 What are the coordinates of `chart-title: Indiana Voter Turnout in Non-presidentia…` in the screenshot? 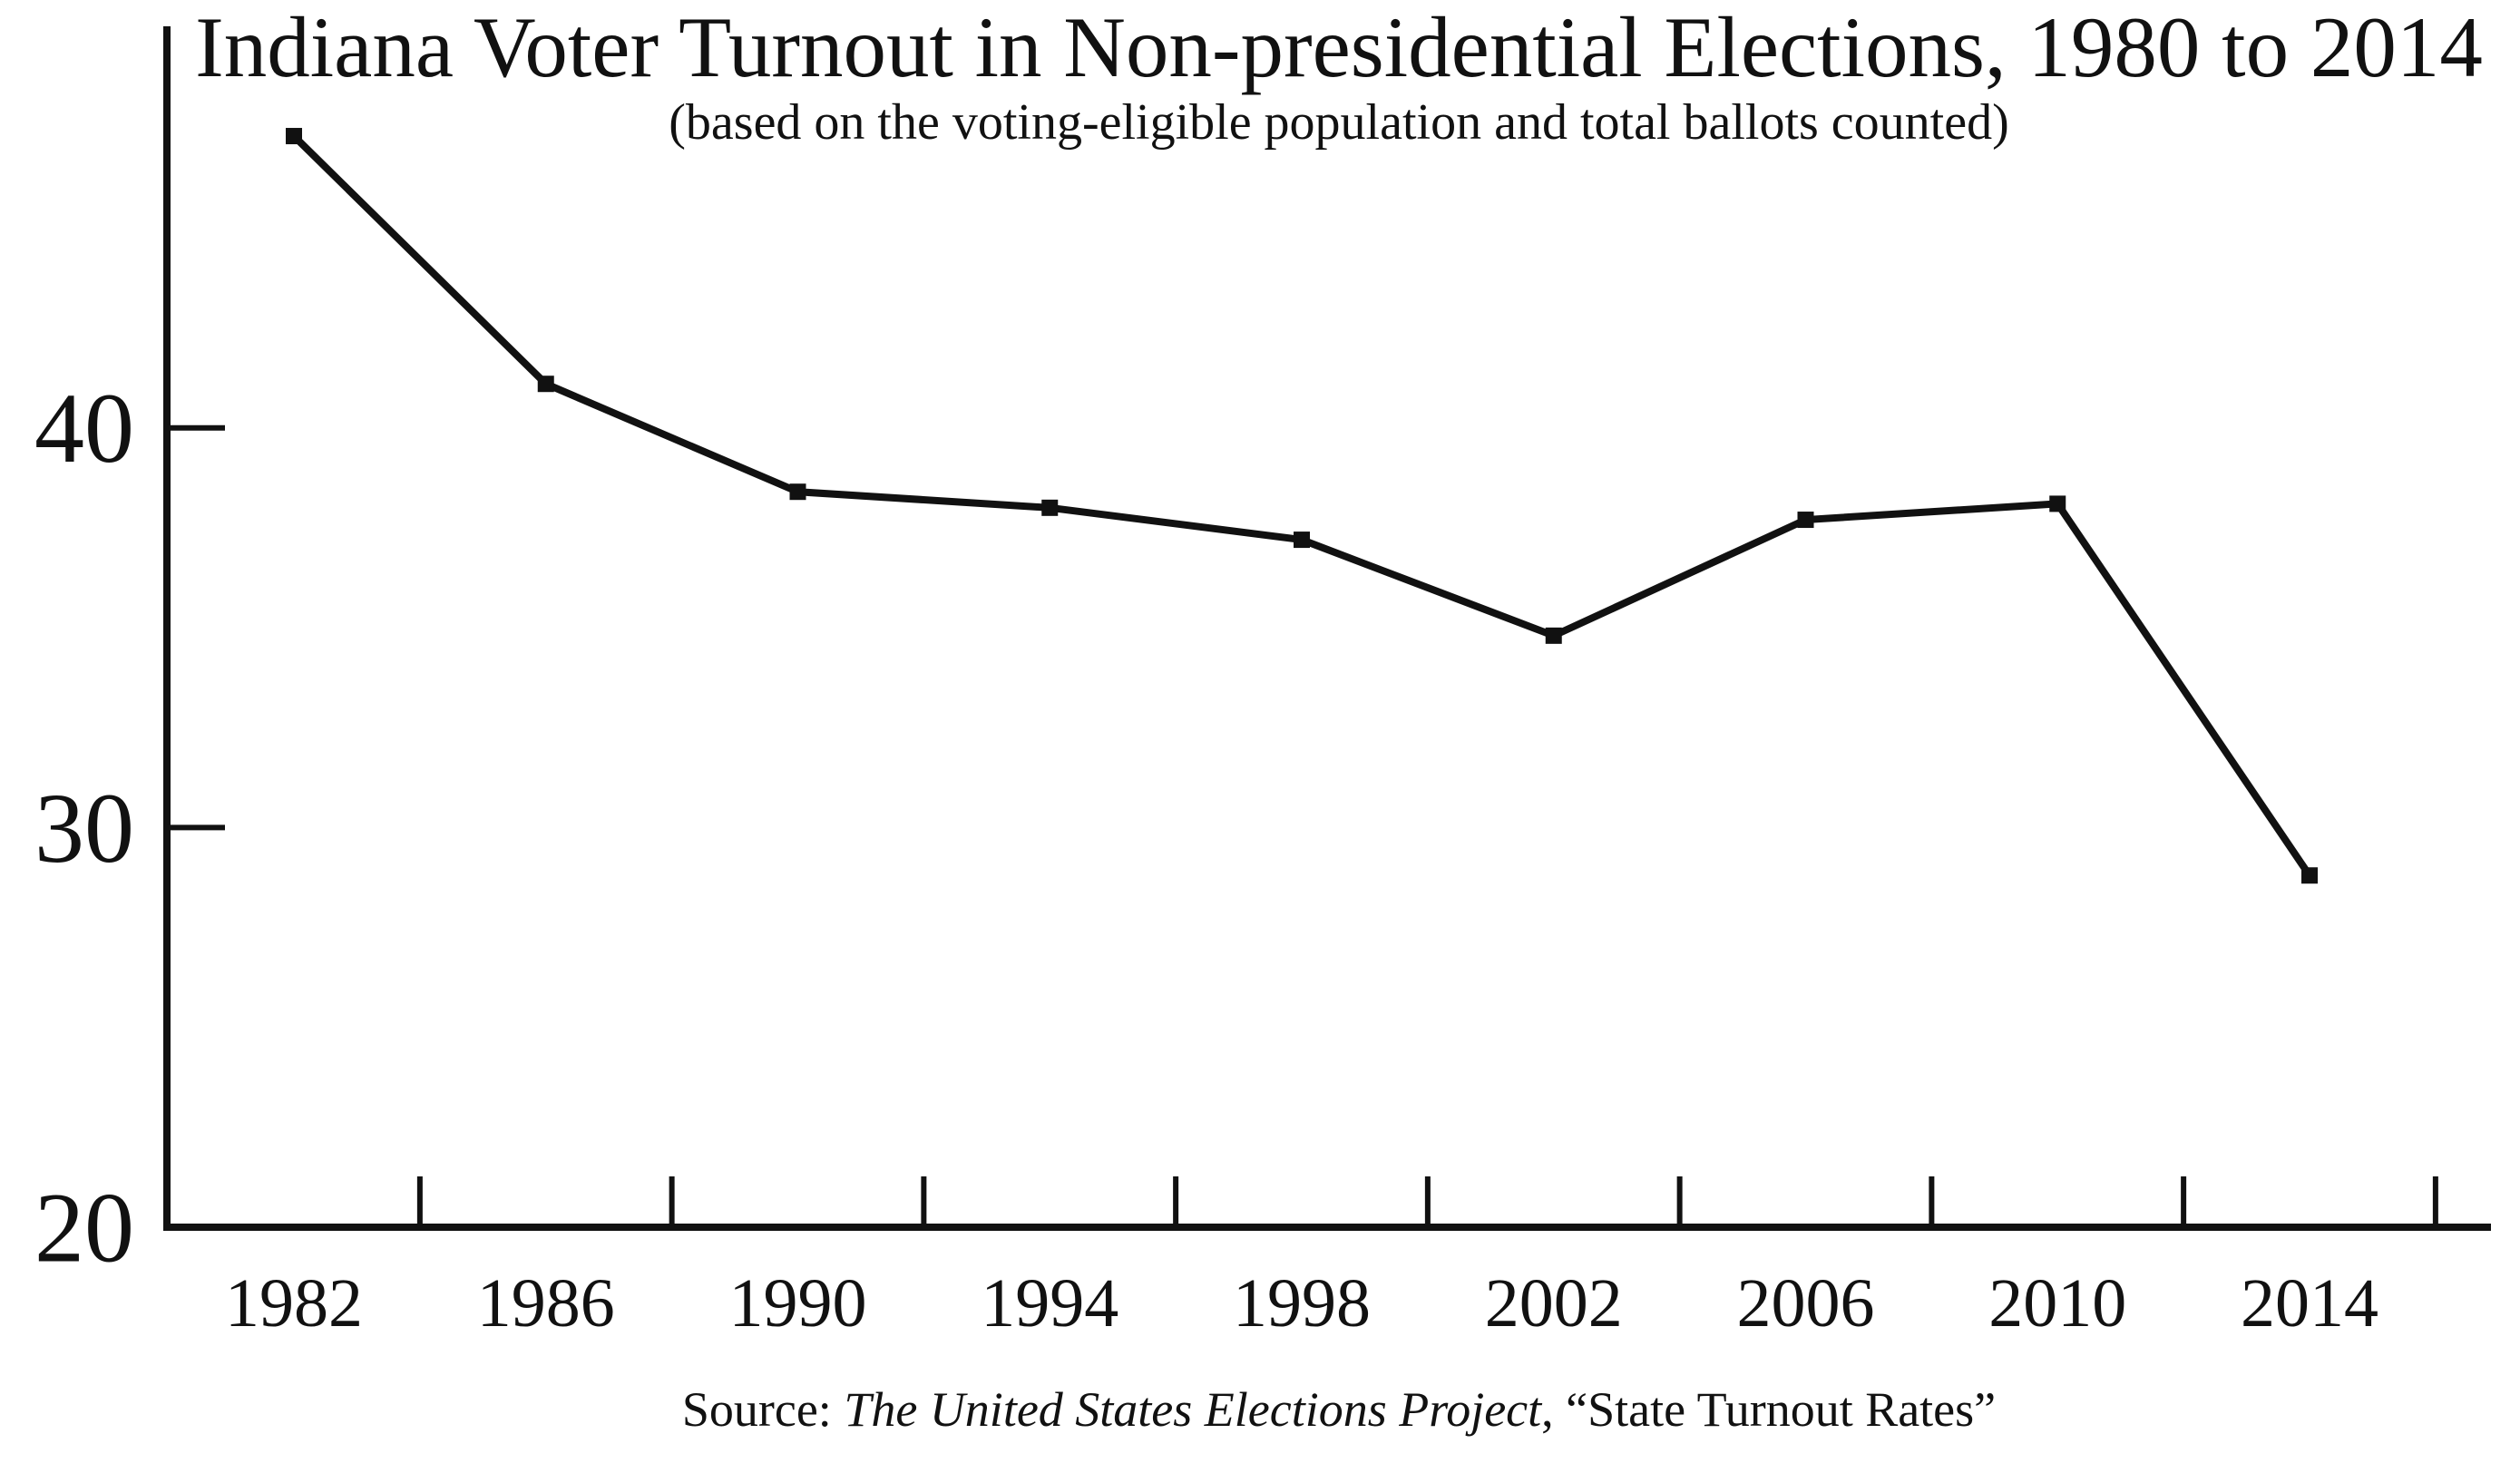 It's located at (1339, 48).